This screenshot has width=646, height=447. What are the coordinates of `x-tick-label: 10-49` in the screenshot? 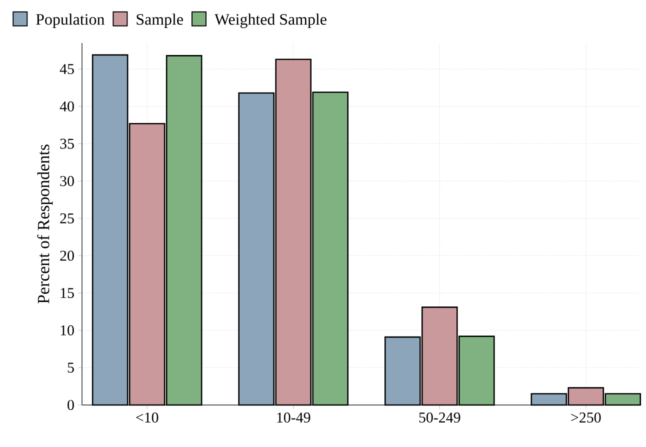 It's located at (293, 417).